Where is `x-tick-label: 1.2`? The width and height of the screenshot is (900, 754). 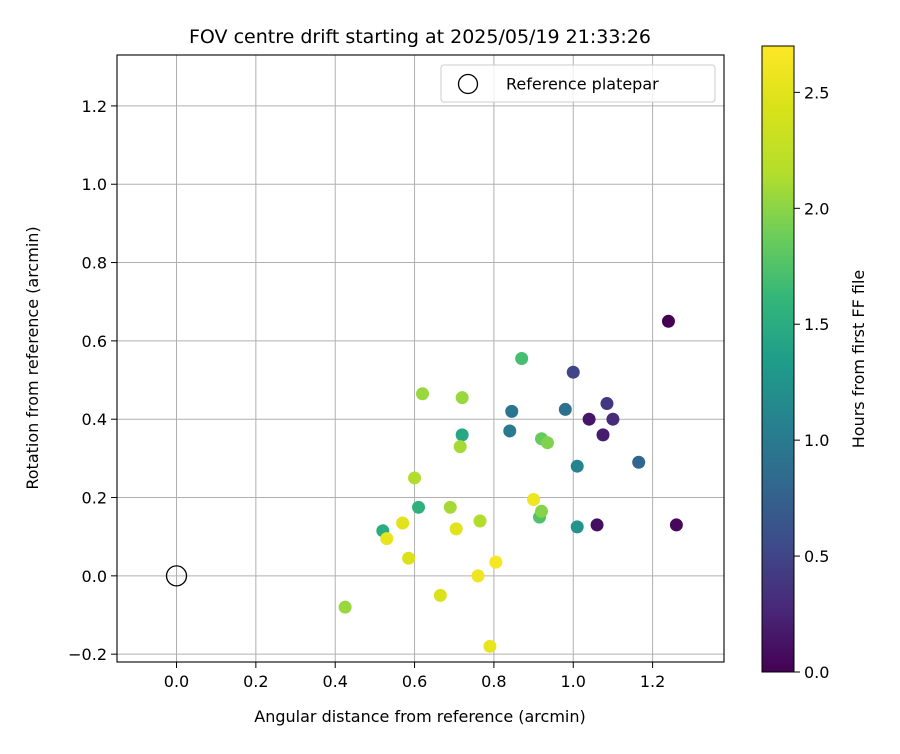
x-tick-label: 1.2 is located at coordinates (652, 681).